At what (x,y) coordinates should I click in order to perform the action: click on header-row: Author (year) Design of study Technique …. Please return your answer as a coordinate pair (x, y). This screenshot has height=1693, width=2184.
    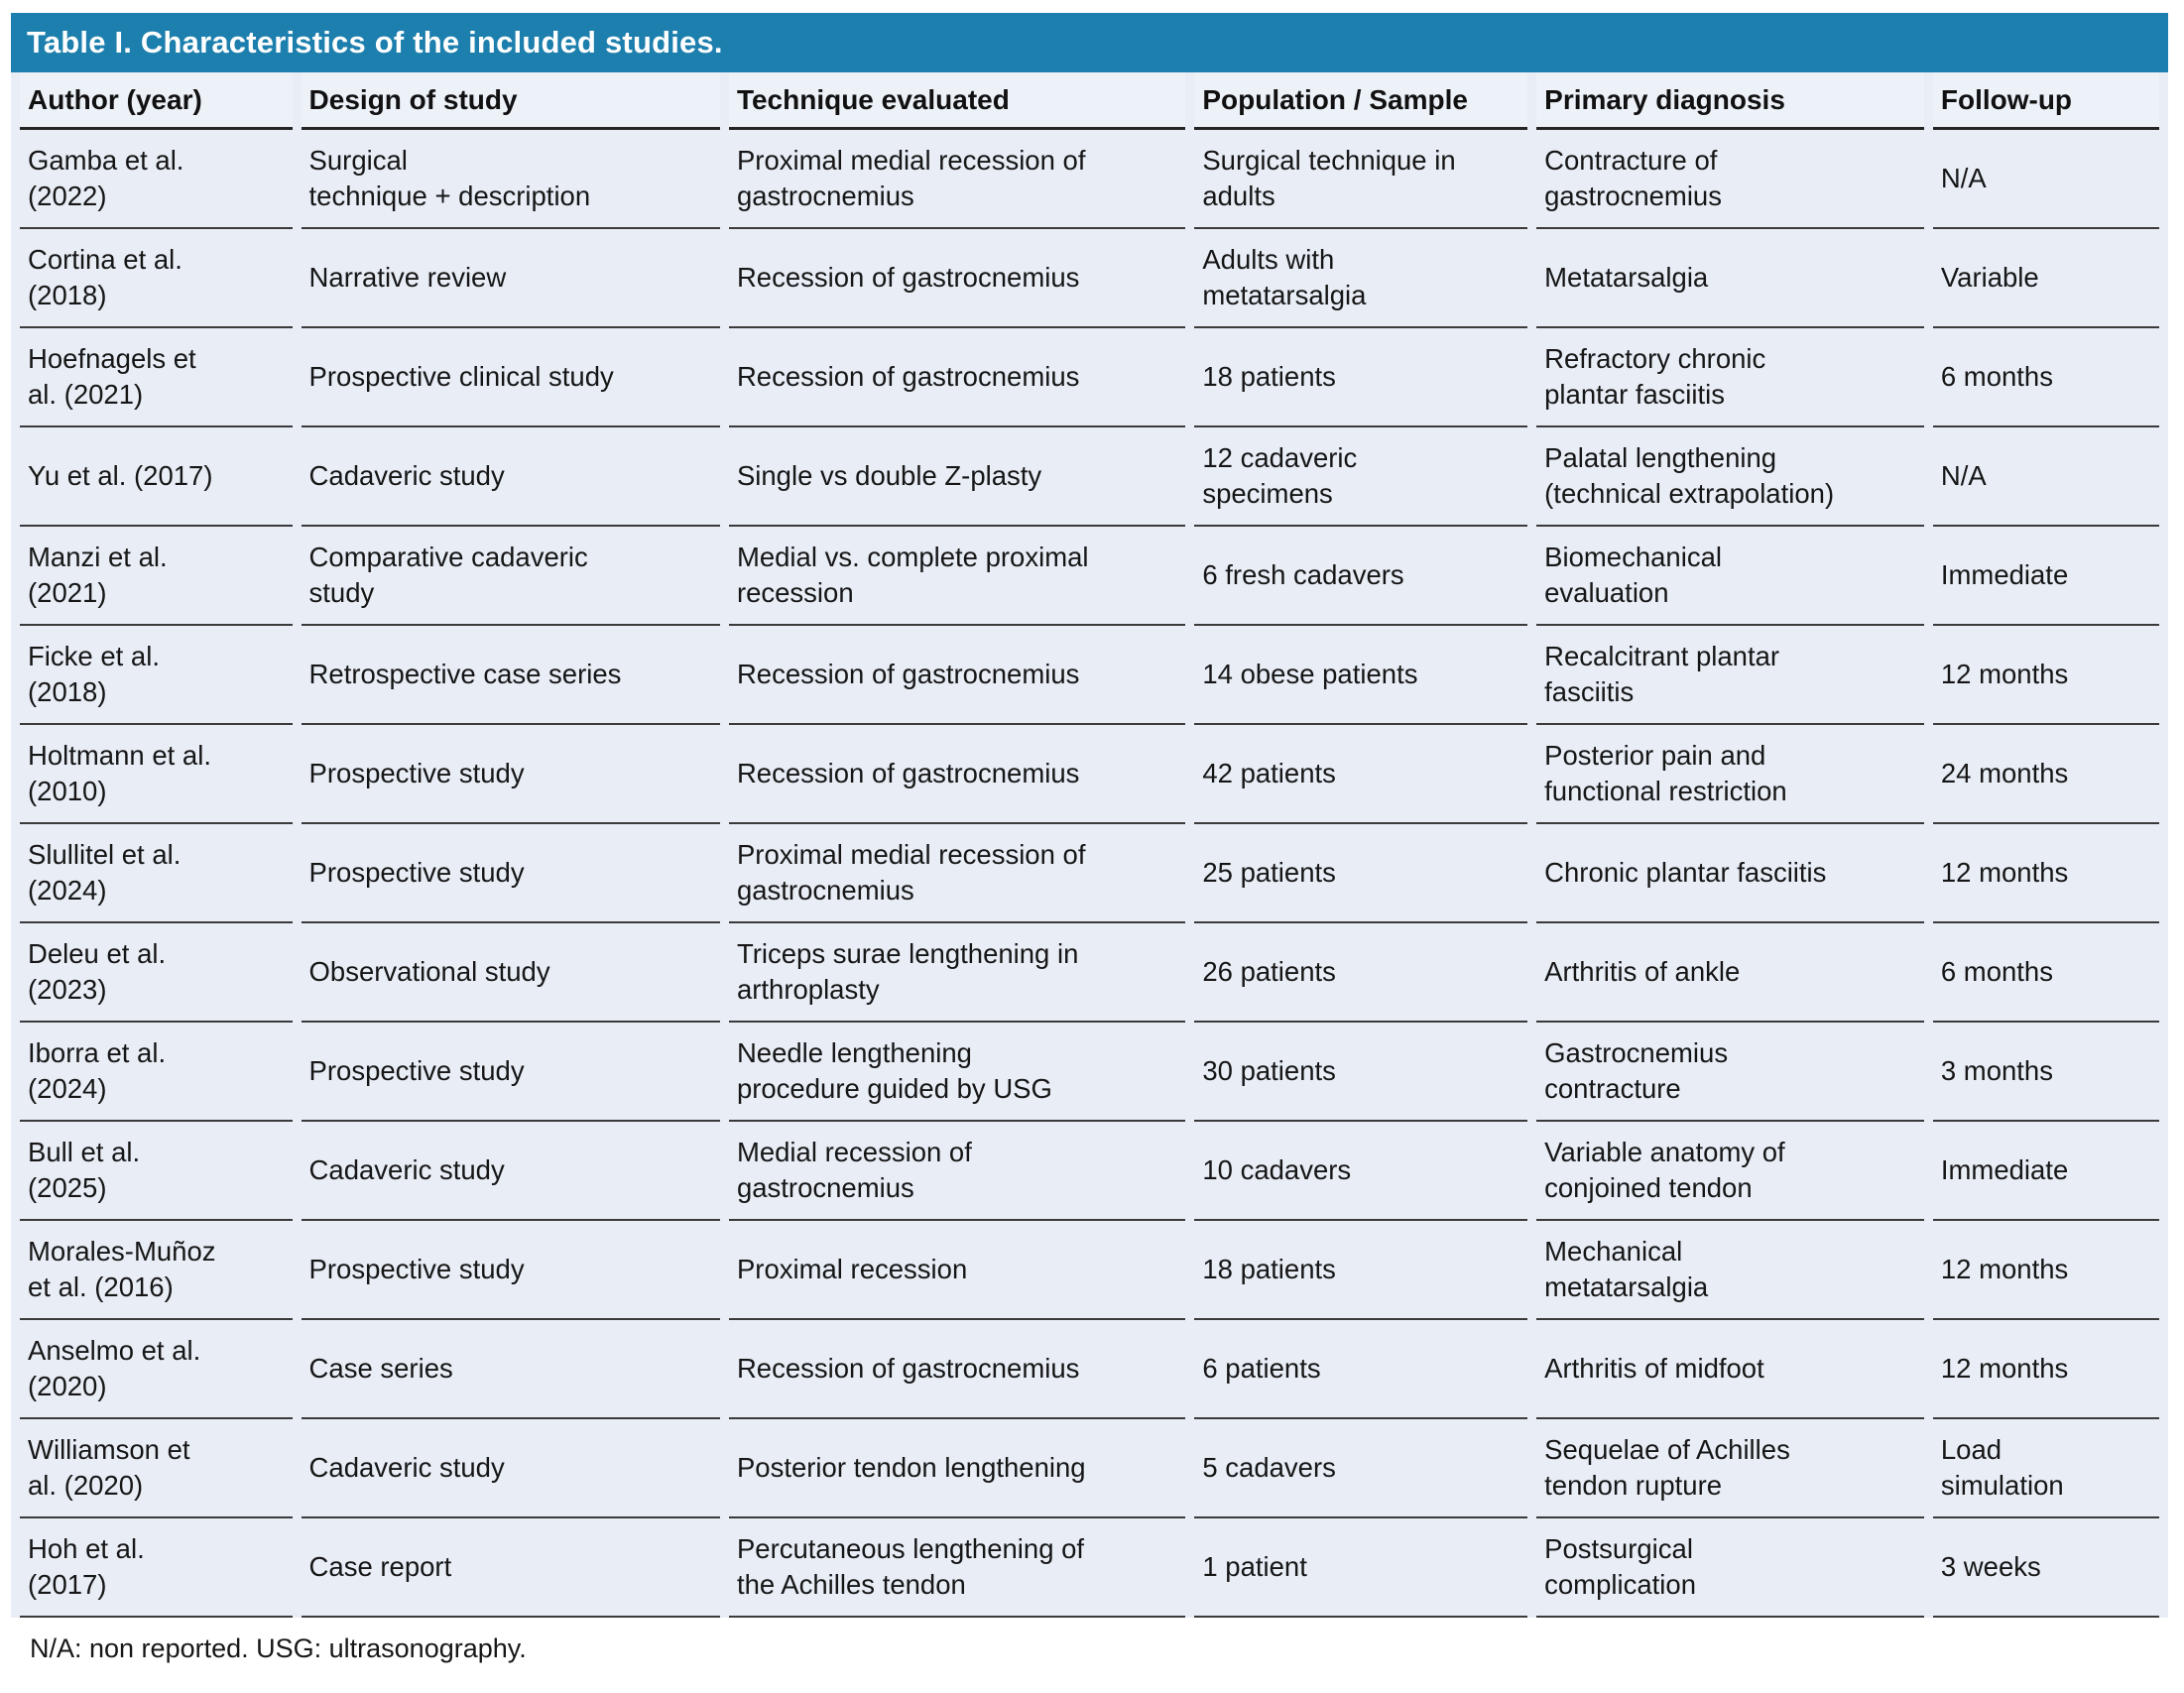
    Looking at the image, I should click on (1089, 101).